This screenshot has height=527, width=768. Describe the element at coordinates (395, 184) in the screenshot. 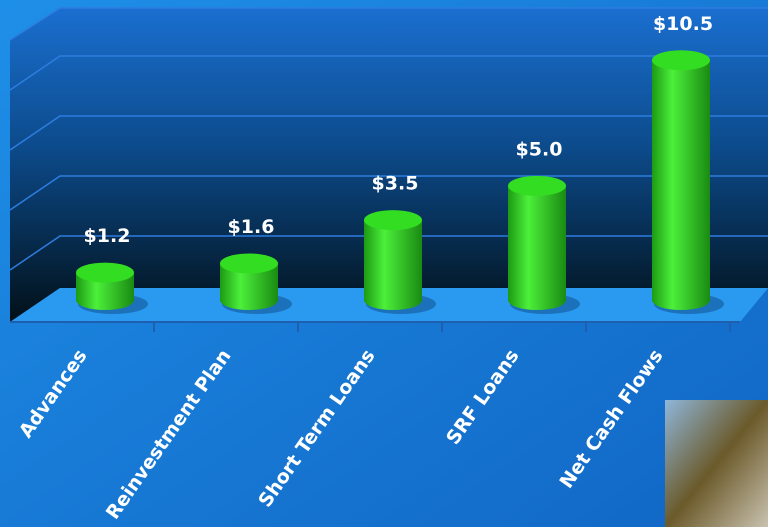

I see `value-label: $3.5` at that location.